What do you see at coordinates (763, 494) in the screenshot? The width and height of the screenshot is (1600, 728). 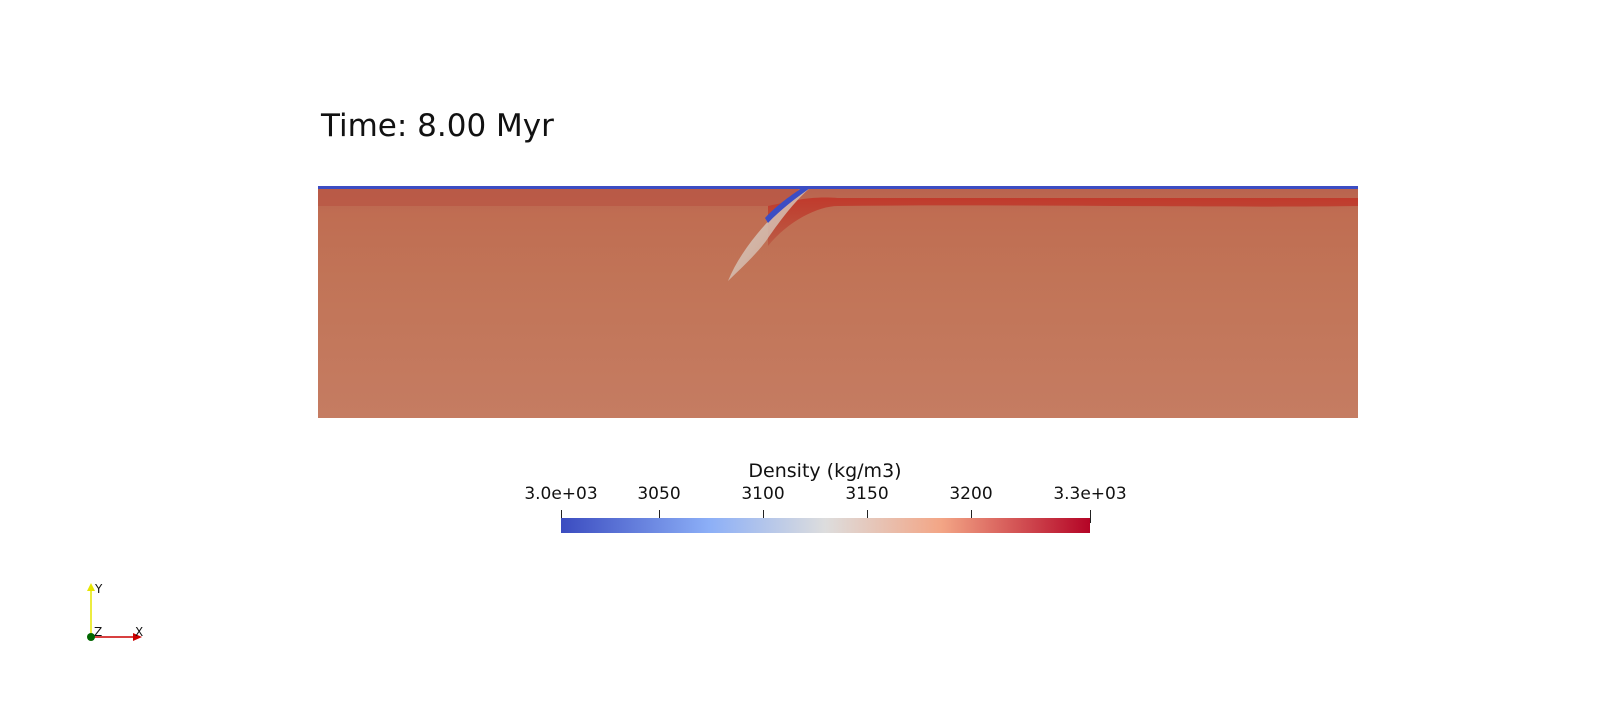 I see `colorbar-tick-label: 3100` at bounding box center [763, 494].